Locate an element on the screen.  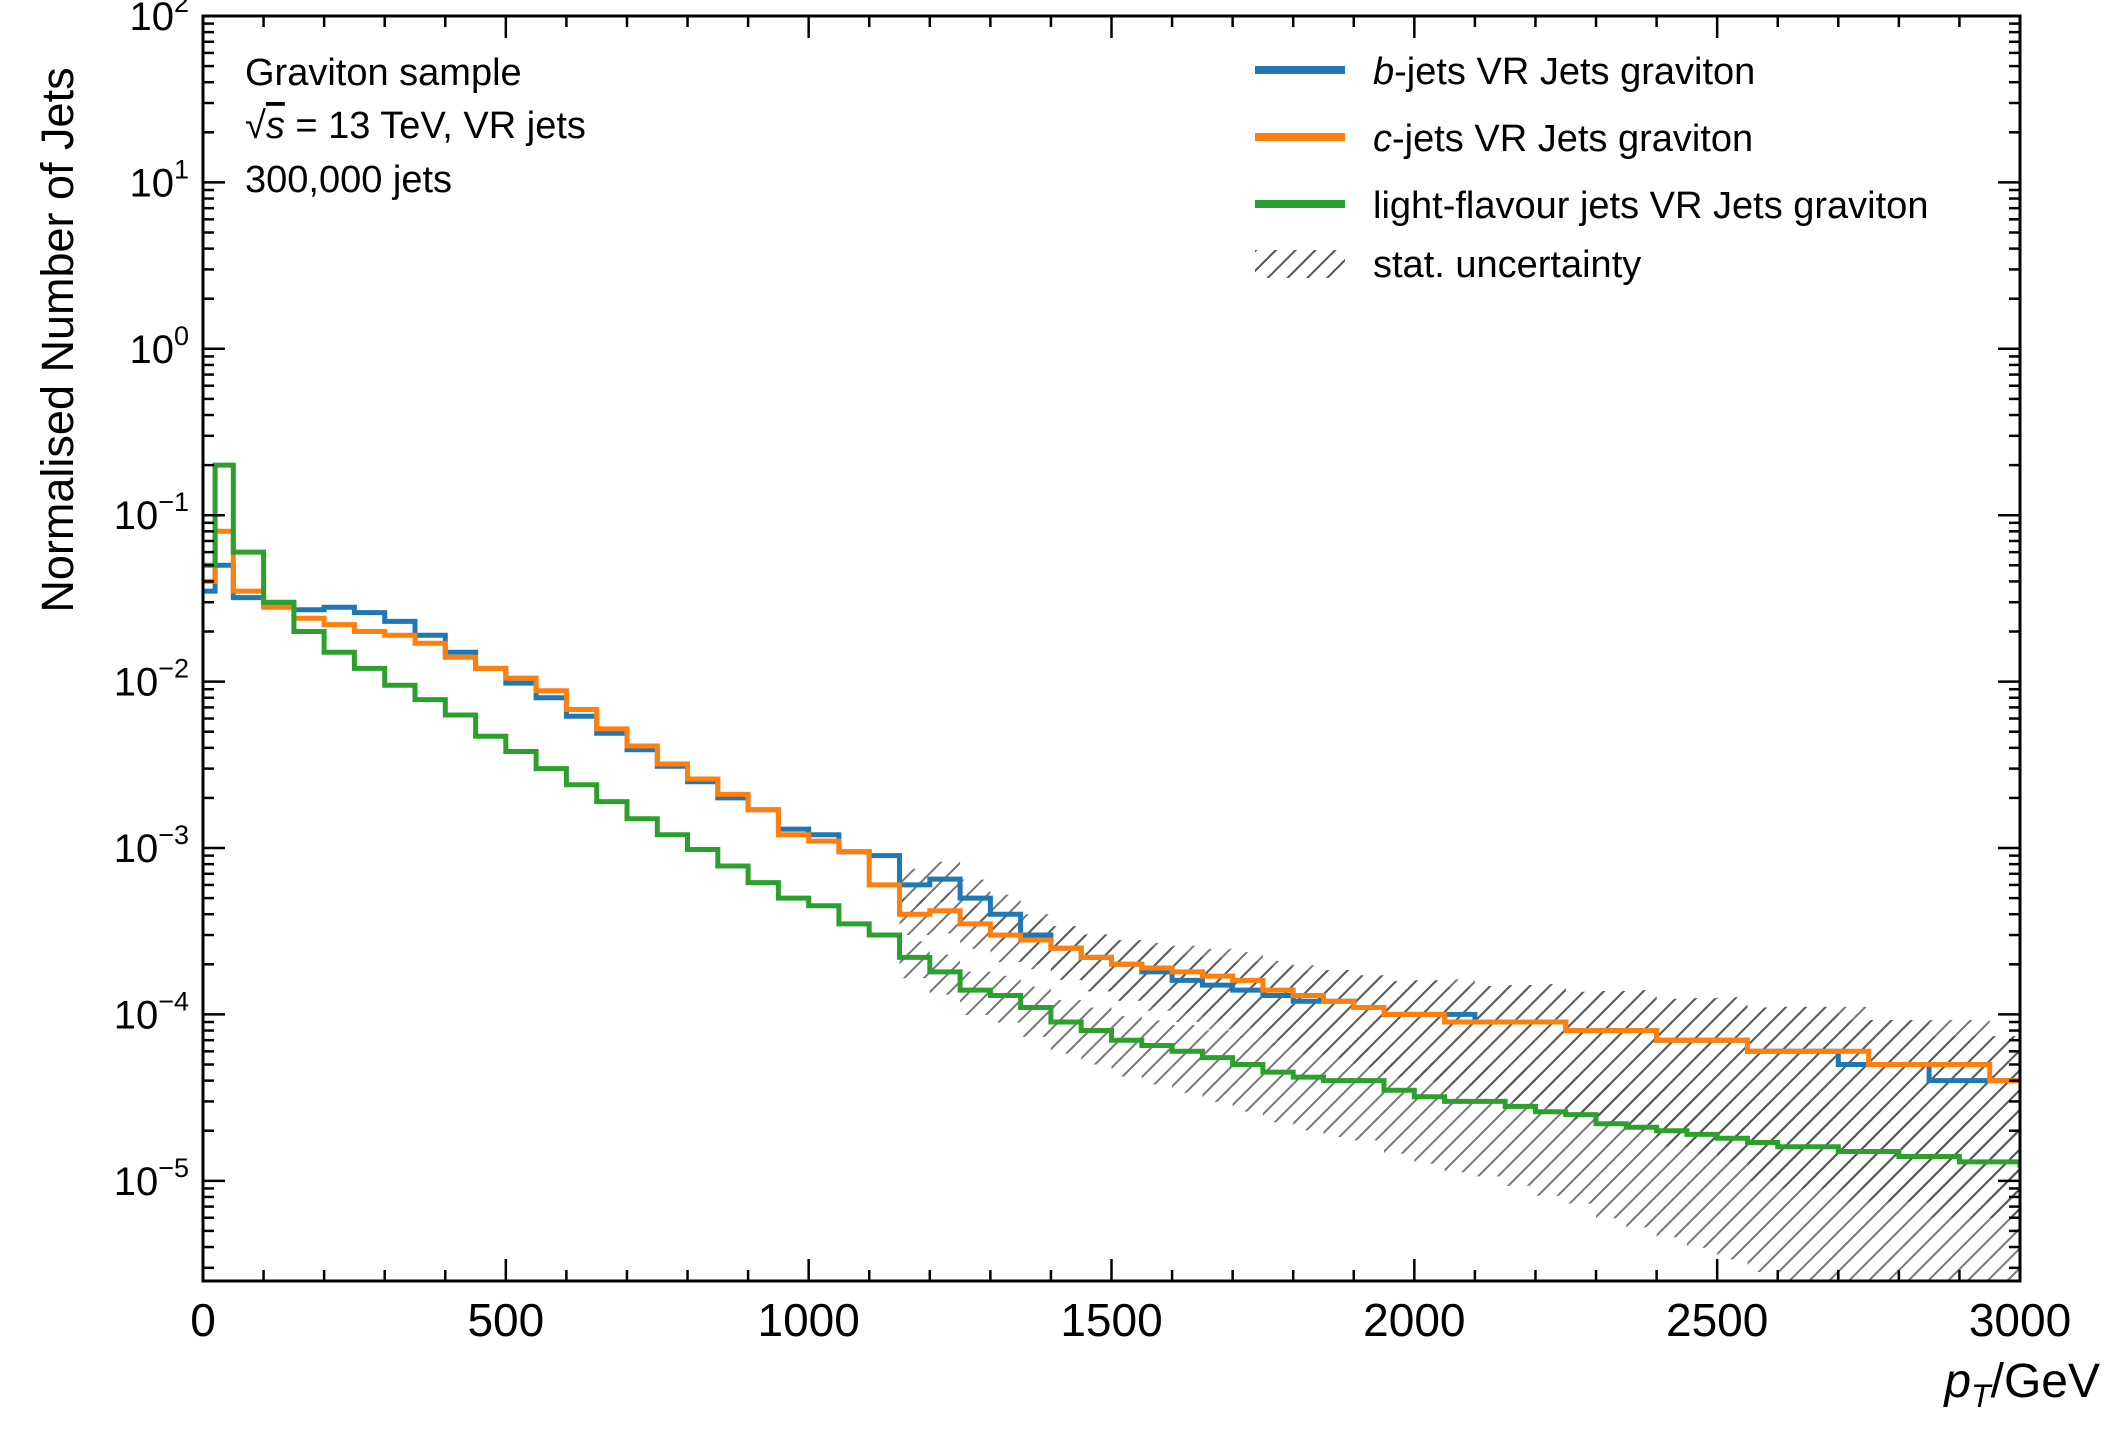
legend-item-light-jets: light-flavour jets VR Jets graviton is located at coordinates (1591, 206).